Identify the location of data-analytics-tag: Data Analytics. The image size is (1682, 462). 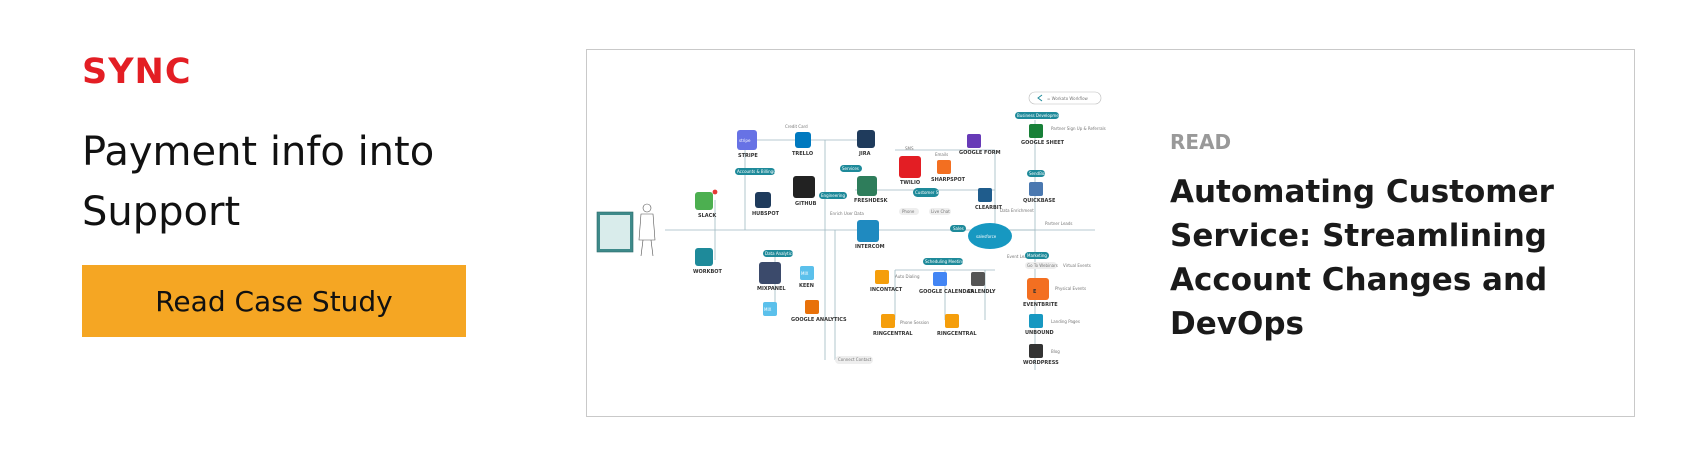
(778, 253).